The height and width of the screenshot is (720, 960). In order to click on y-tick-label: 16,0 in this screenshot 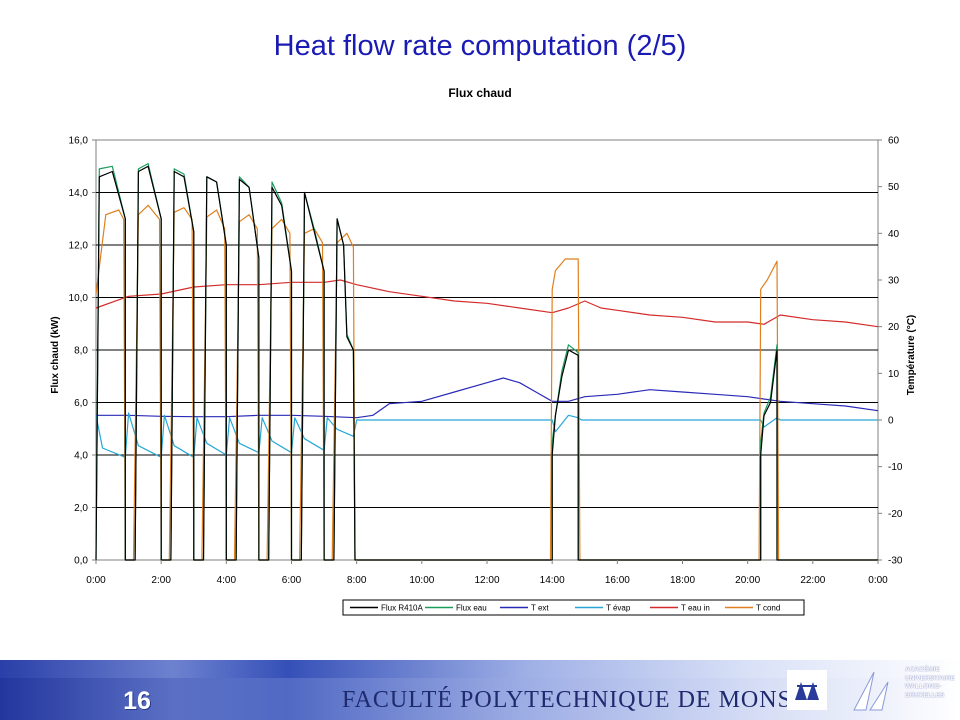, I will do `click(79, 141)`.